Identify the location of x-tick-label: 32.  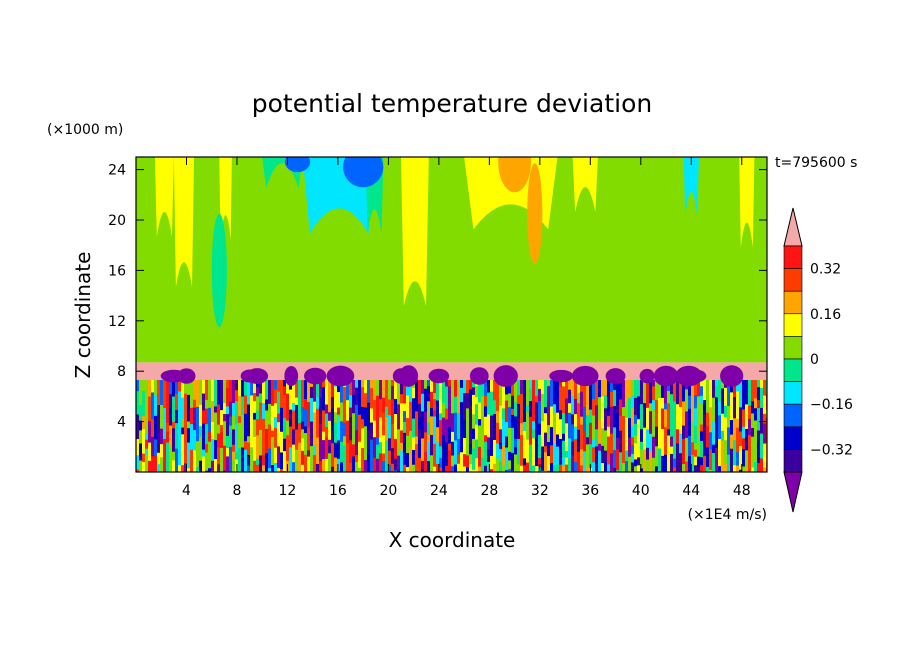
(540, 491).